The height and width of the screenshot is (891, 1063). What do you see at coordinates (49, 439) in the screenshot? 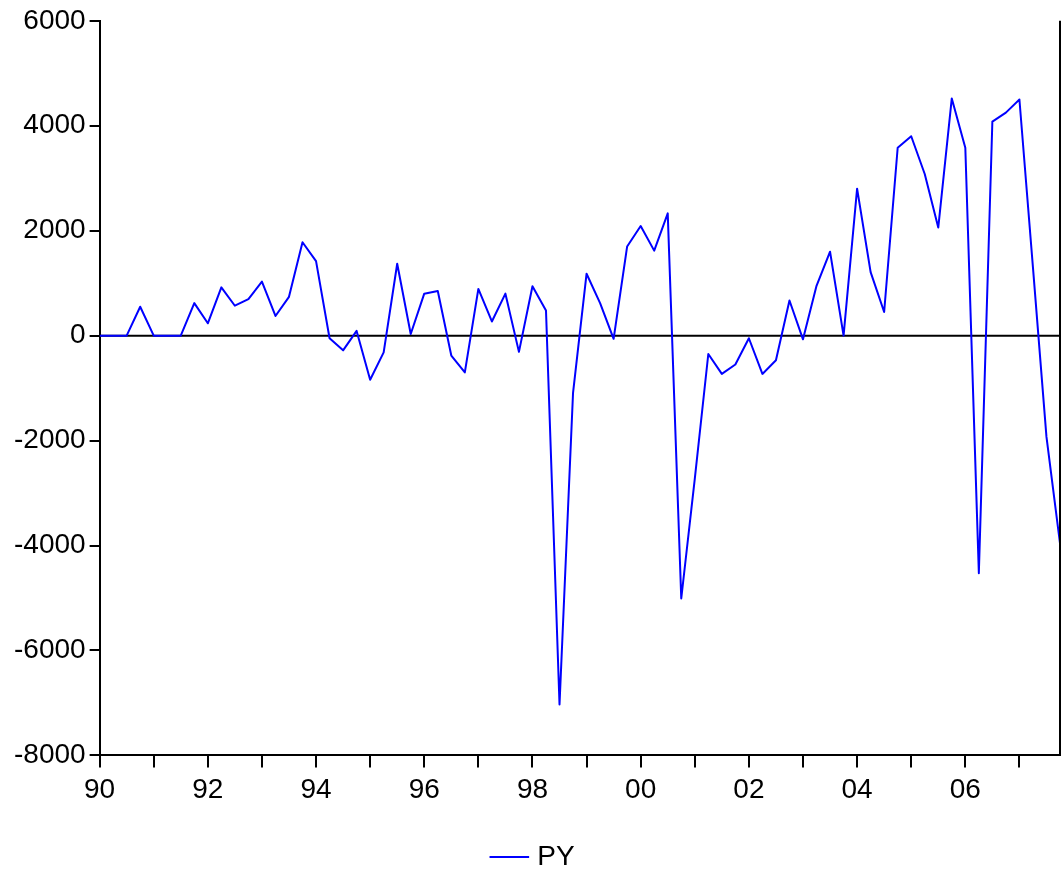
I see `y-tick-label: -2000` at bounding box center [49, 439].